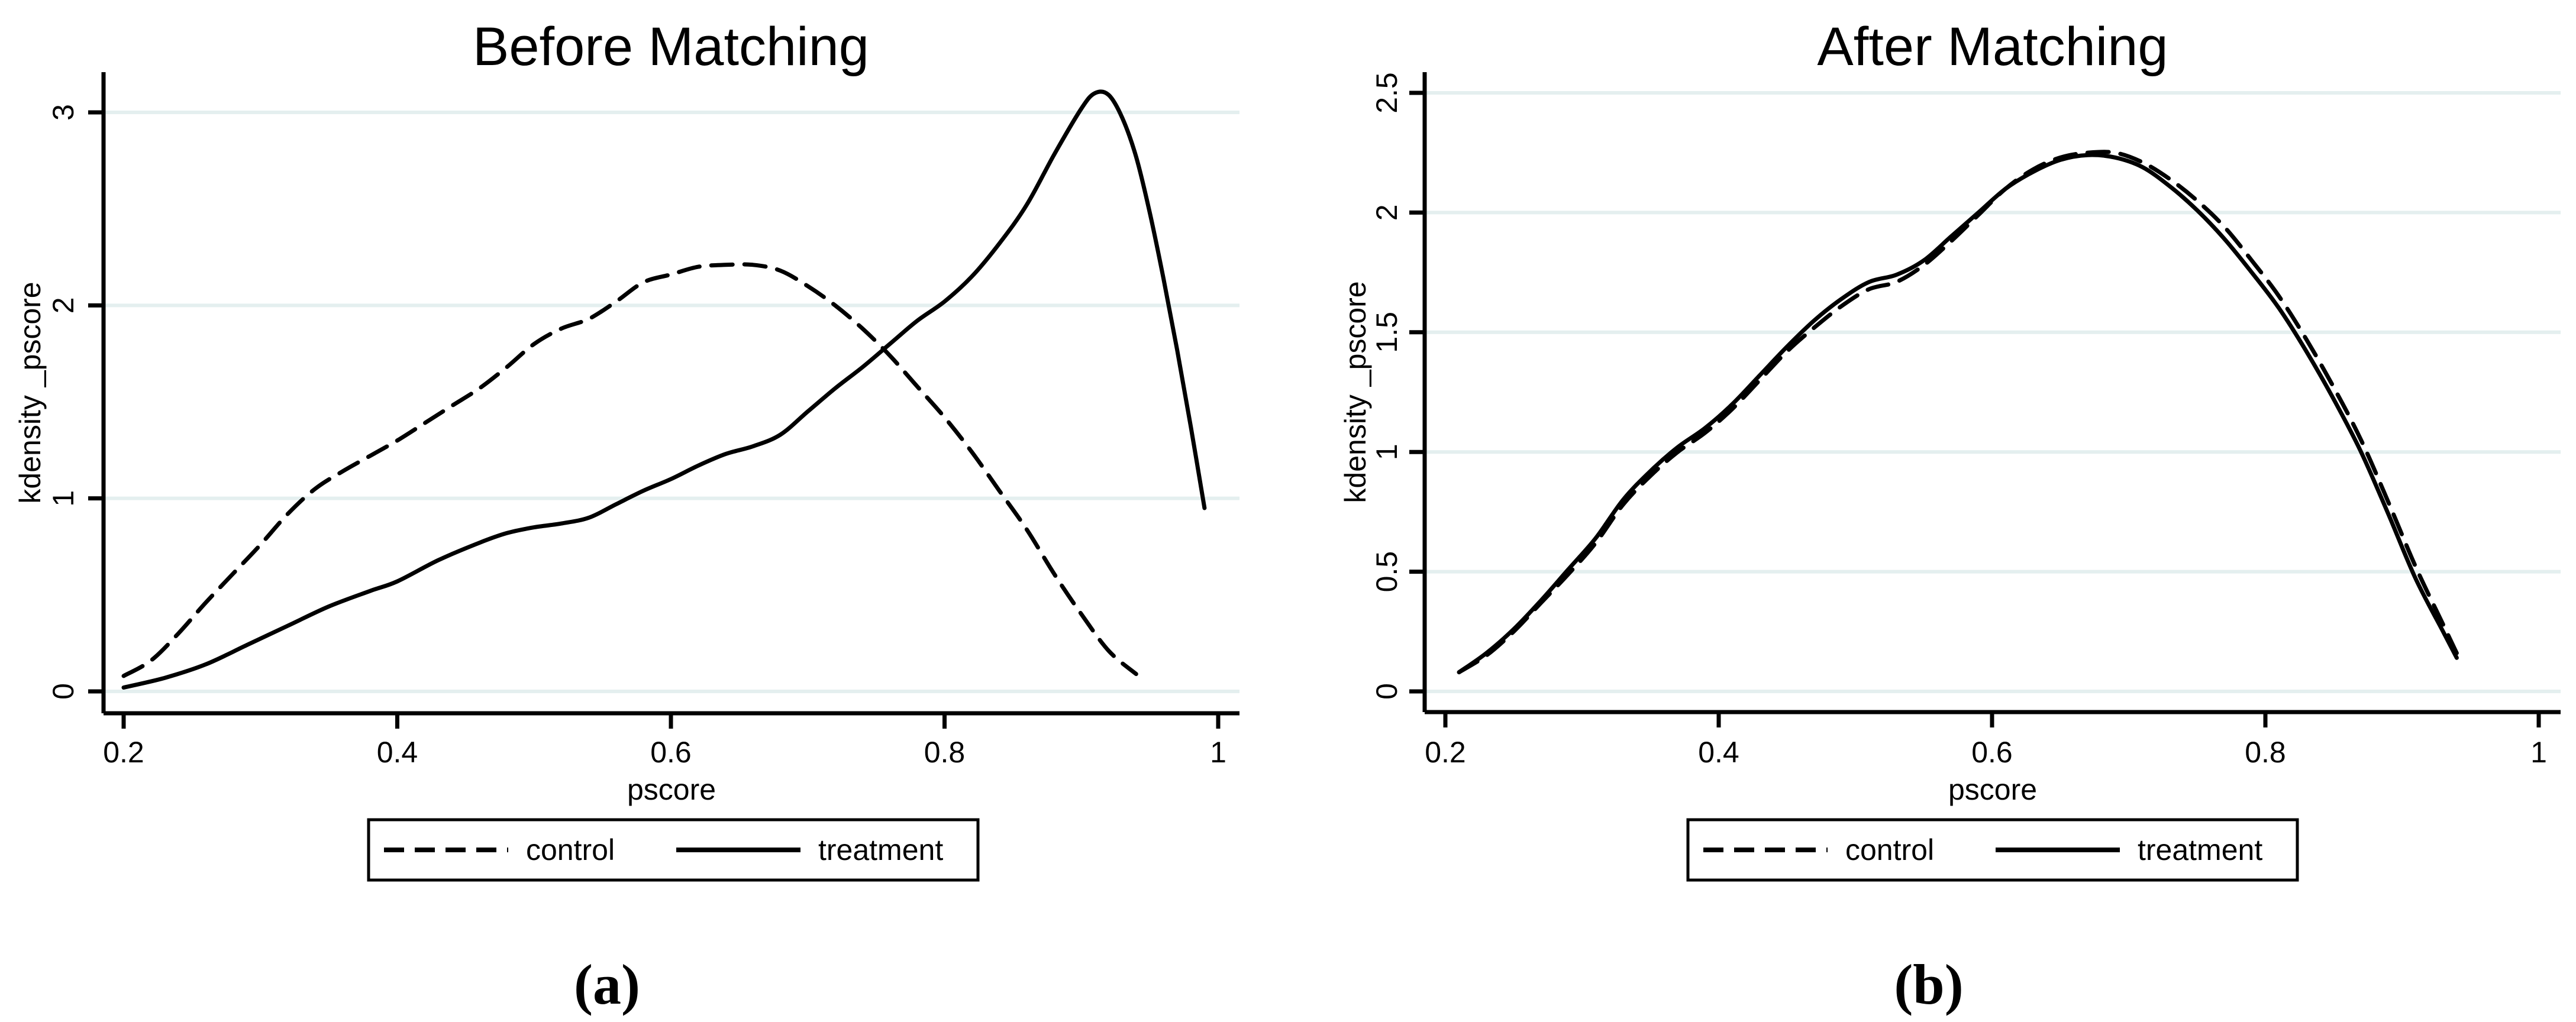 The image size is (2576, 1022). Describe the element at coordinates (1992, 47) in the screenshot. I see `panel-title: After Matching` at that location.